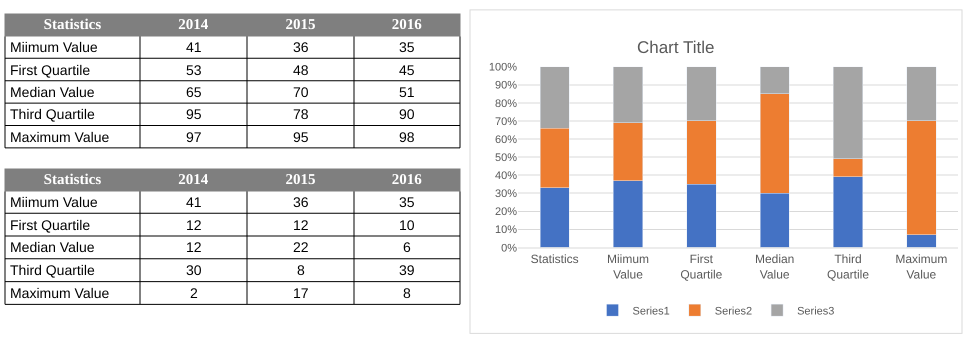 This screenshot has height=350, width=972. I want to click on data-label: 78, so click(301, 114).